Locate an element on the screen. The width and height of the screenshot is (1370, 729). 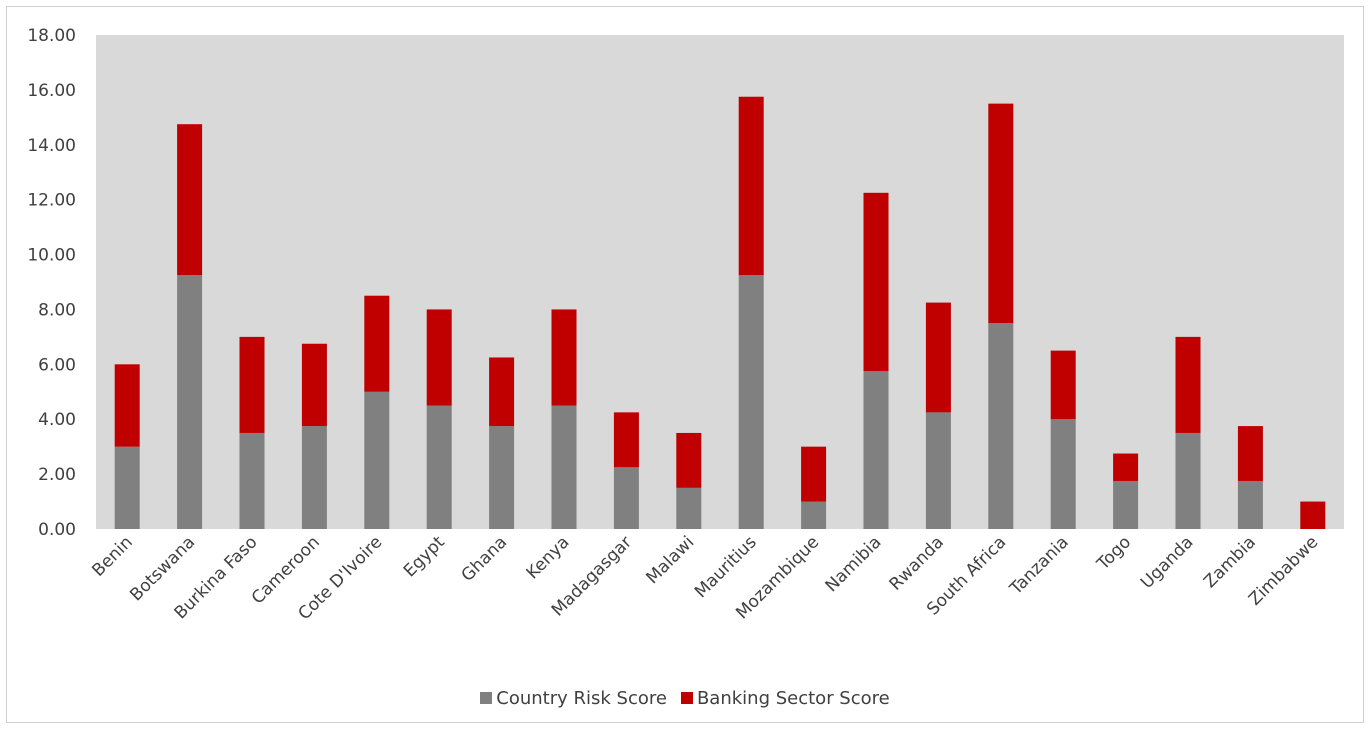
x-category-label: Kenya is located at coordinates (548, 557).